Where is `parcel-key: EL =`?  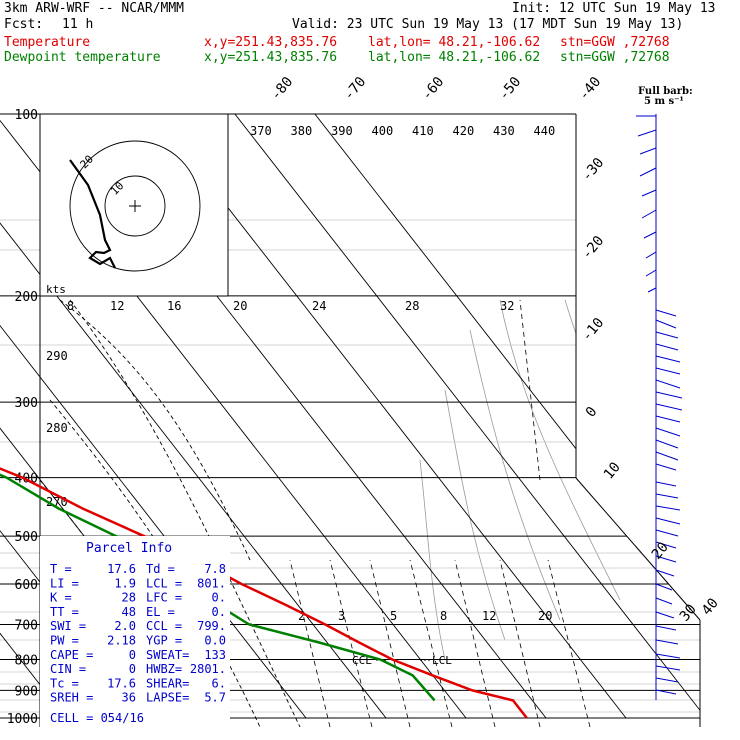
parcel-key: EL = is located at coordinates (160, 612).